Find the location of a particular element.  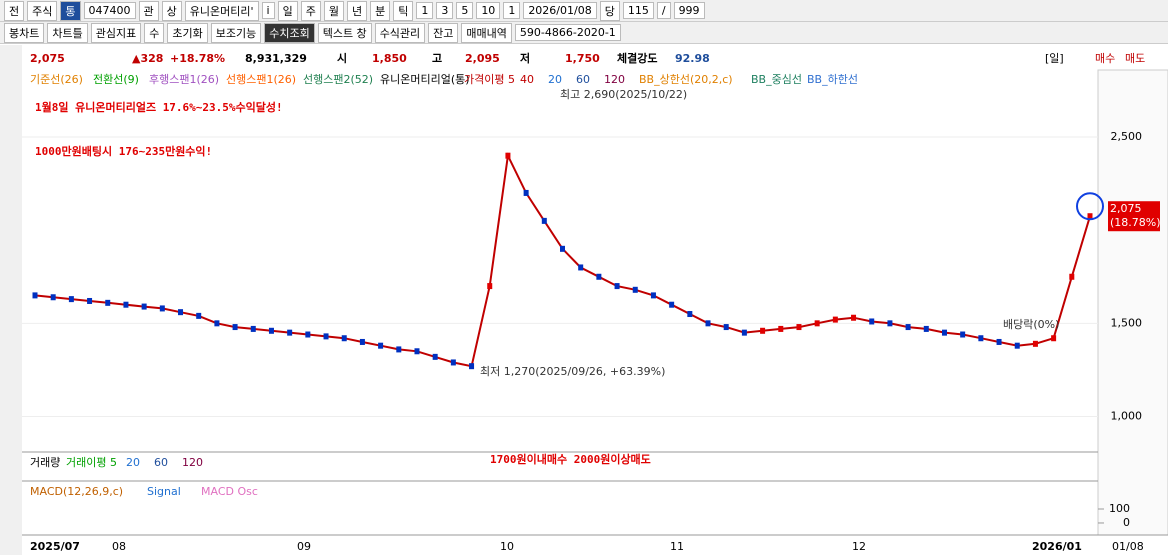

x-tick-label: 2026/01 is located at coordinates (1057, 546).